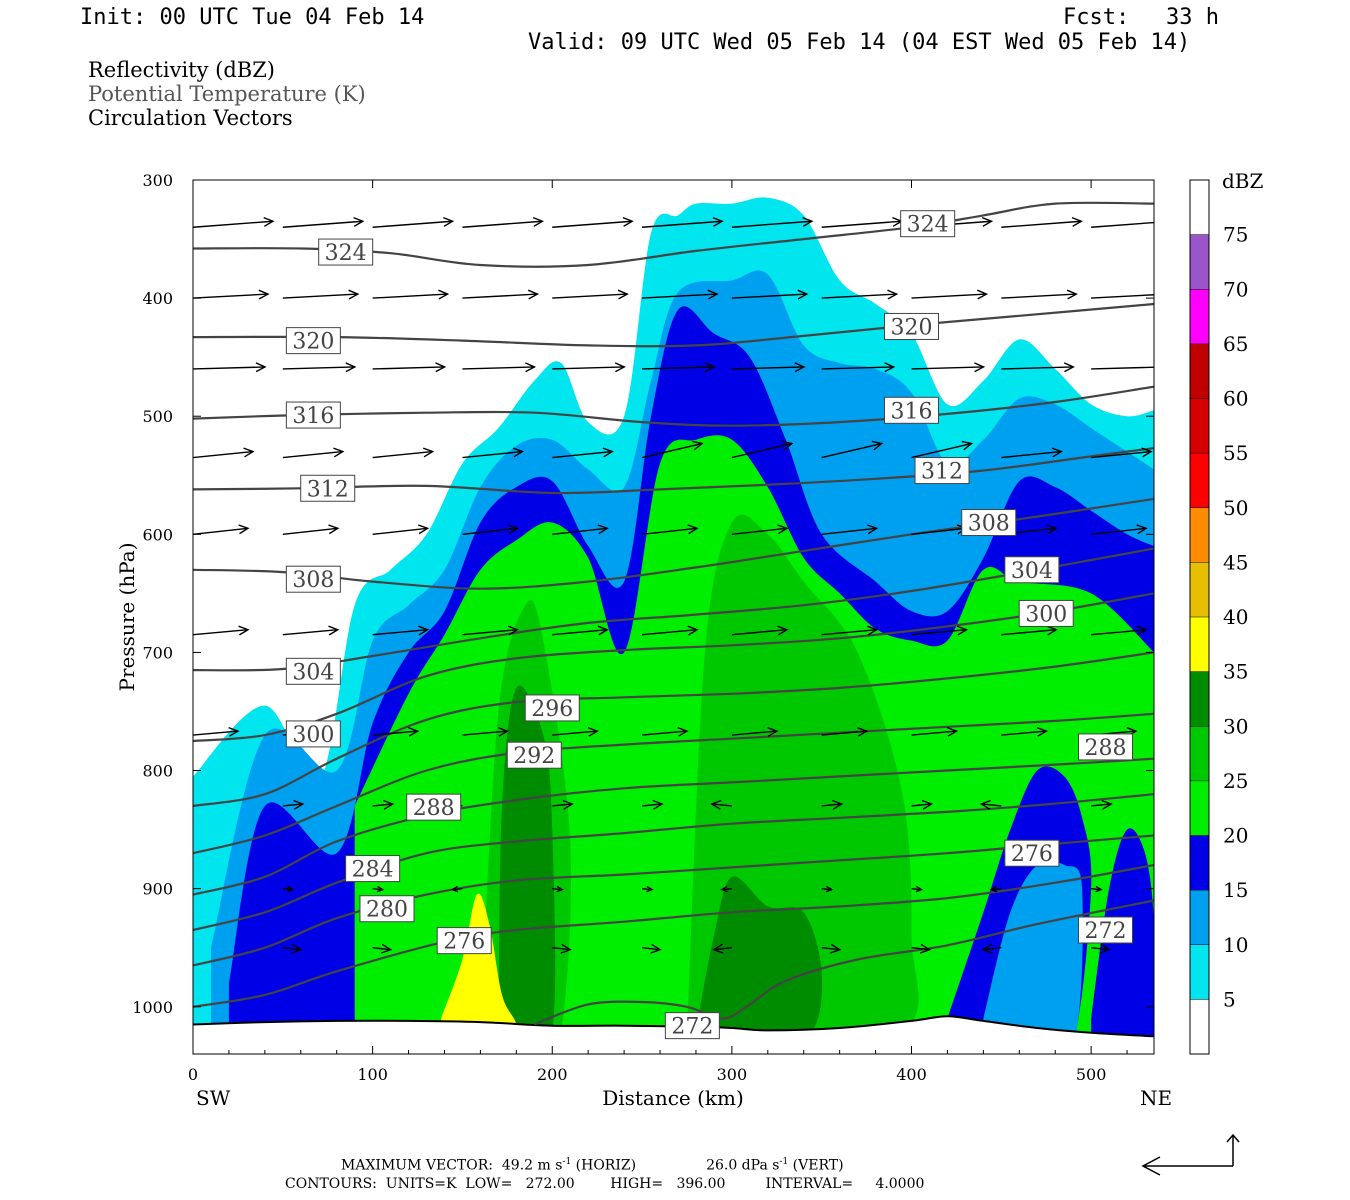 The image size is (1350, 1200). What do you see at coordinates (387, 910) in the screenshot?
I see `theta-label: 280` at bounding box center [387, 910].